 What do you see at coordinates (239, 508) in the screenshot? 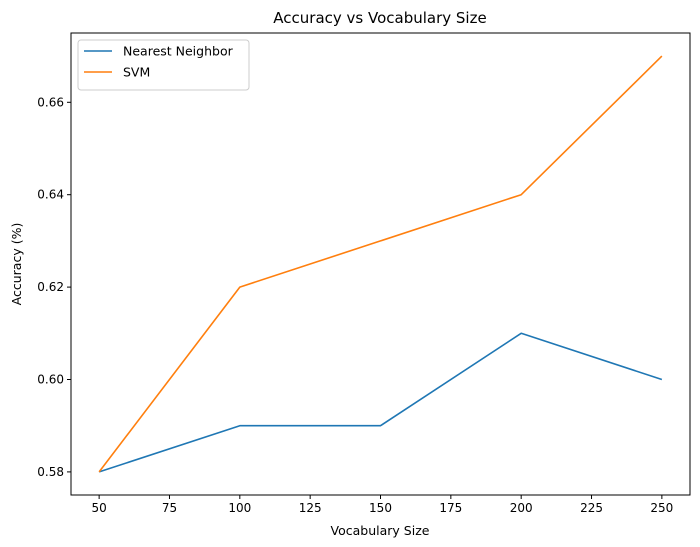
I see `x-tick-label: 100` at bounding box center [239, 508].